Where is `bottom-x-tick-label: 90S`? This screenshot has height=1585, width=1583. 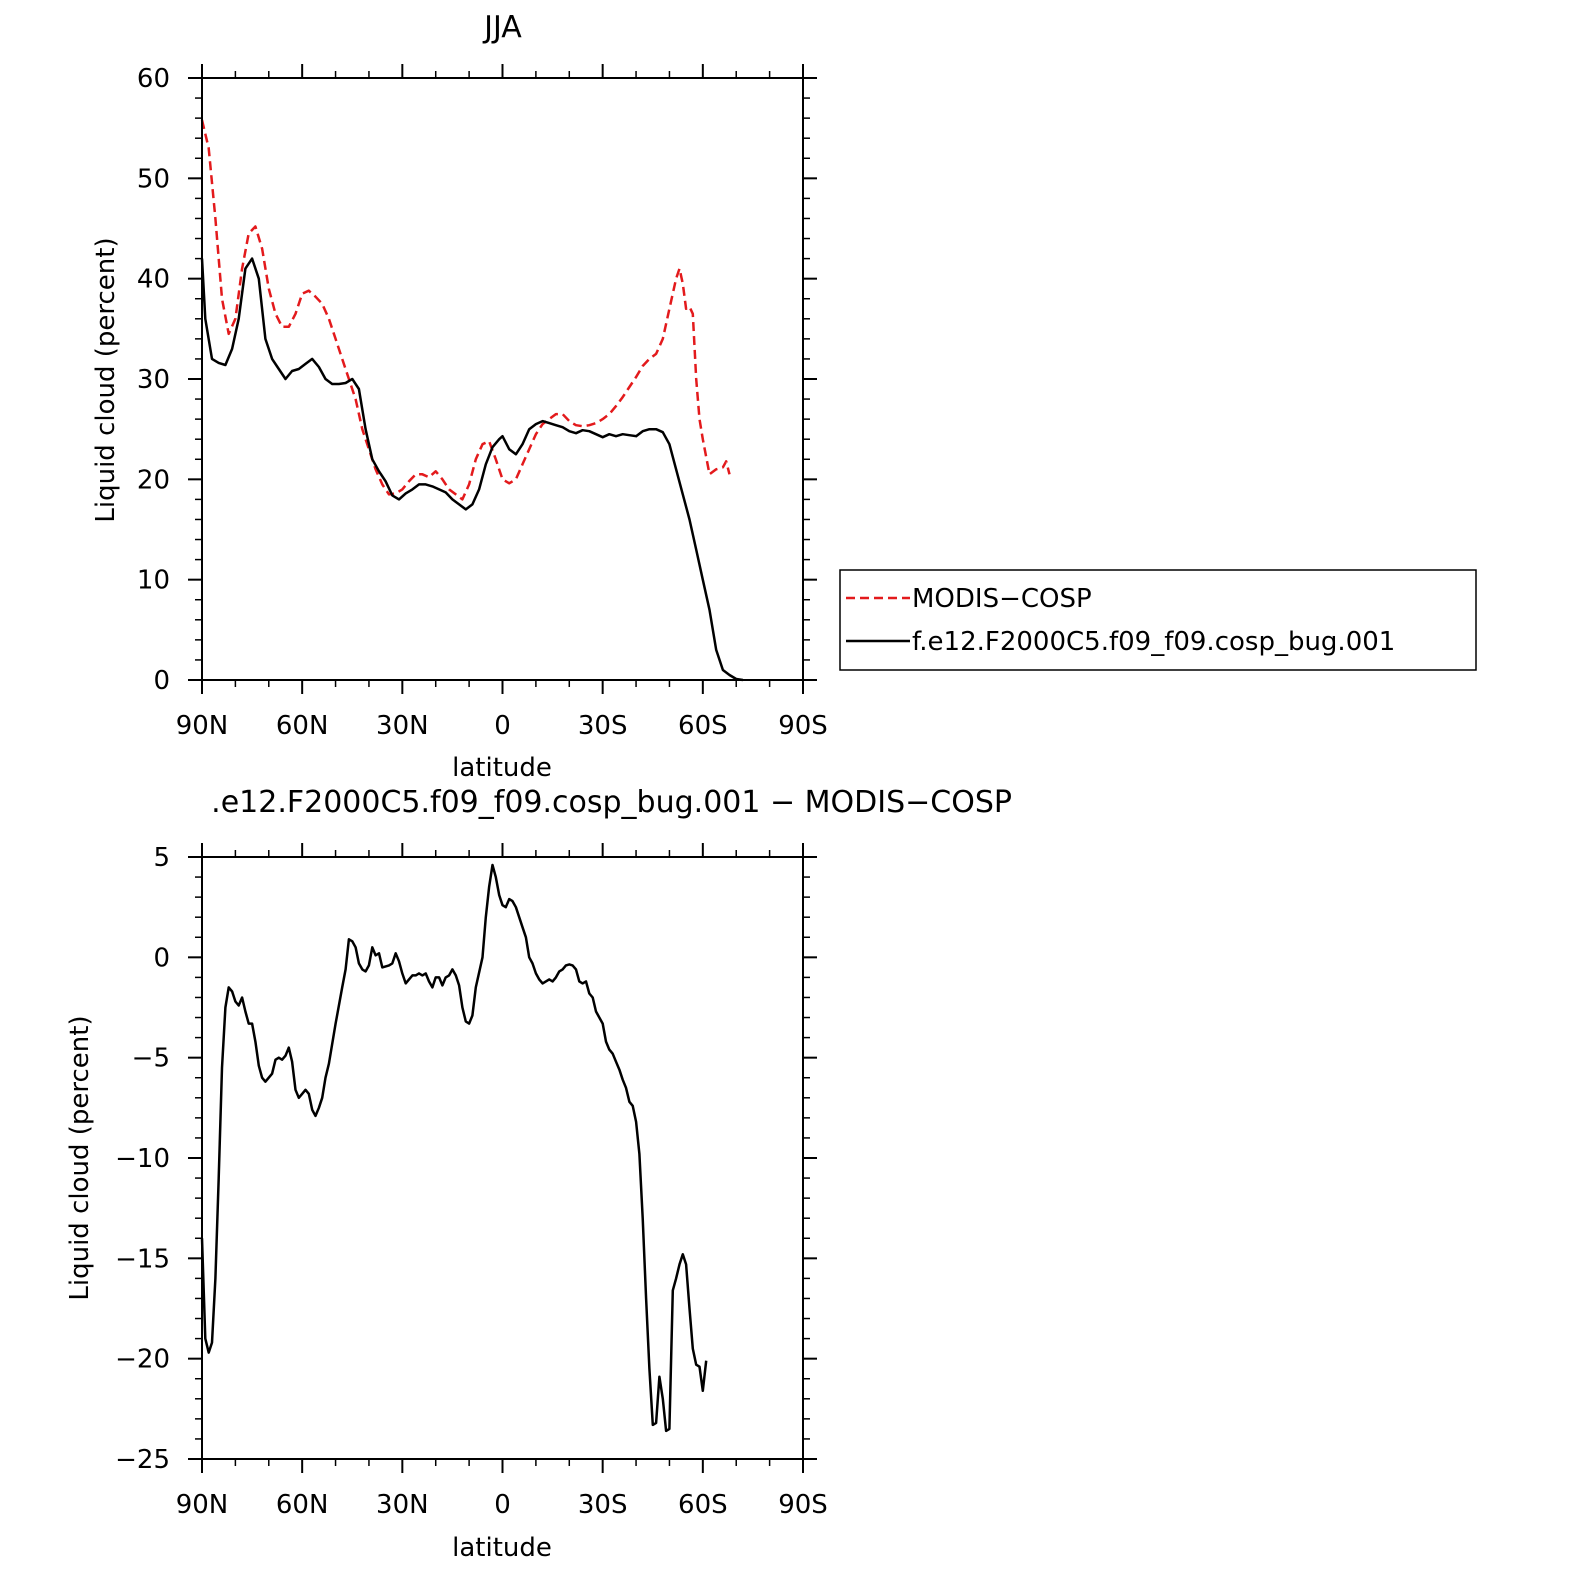
bottom-x-tick-label: 90S is located at coordinates (803, 1505).